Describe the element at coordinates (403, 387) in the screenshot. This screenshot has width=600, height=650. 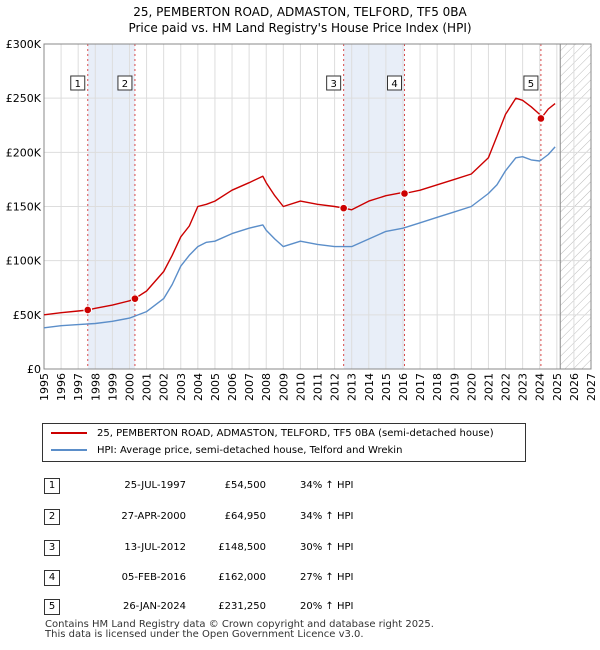
I see `x-tick-label: 2016` at that location.